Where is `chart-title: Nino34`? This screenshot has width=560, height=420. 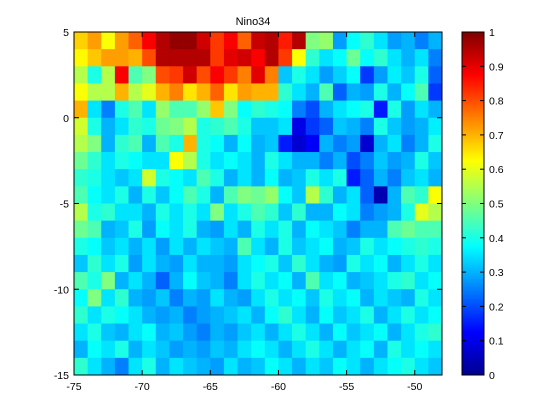
chart-title: Nino34 is located at coordinates (253, 22).